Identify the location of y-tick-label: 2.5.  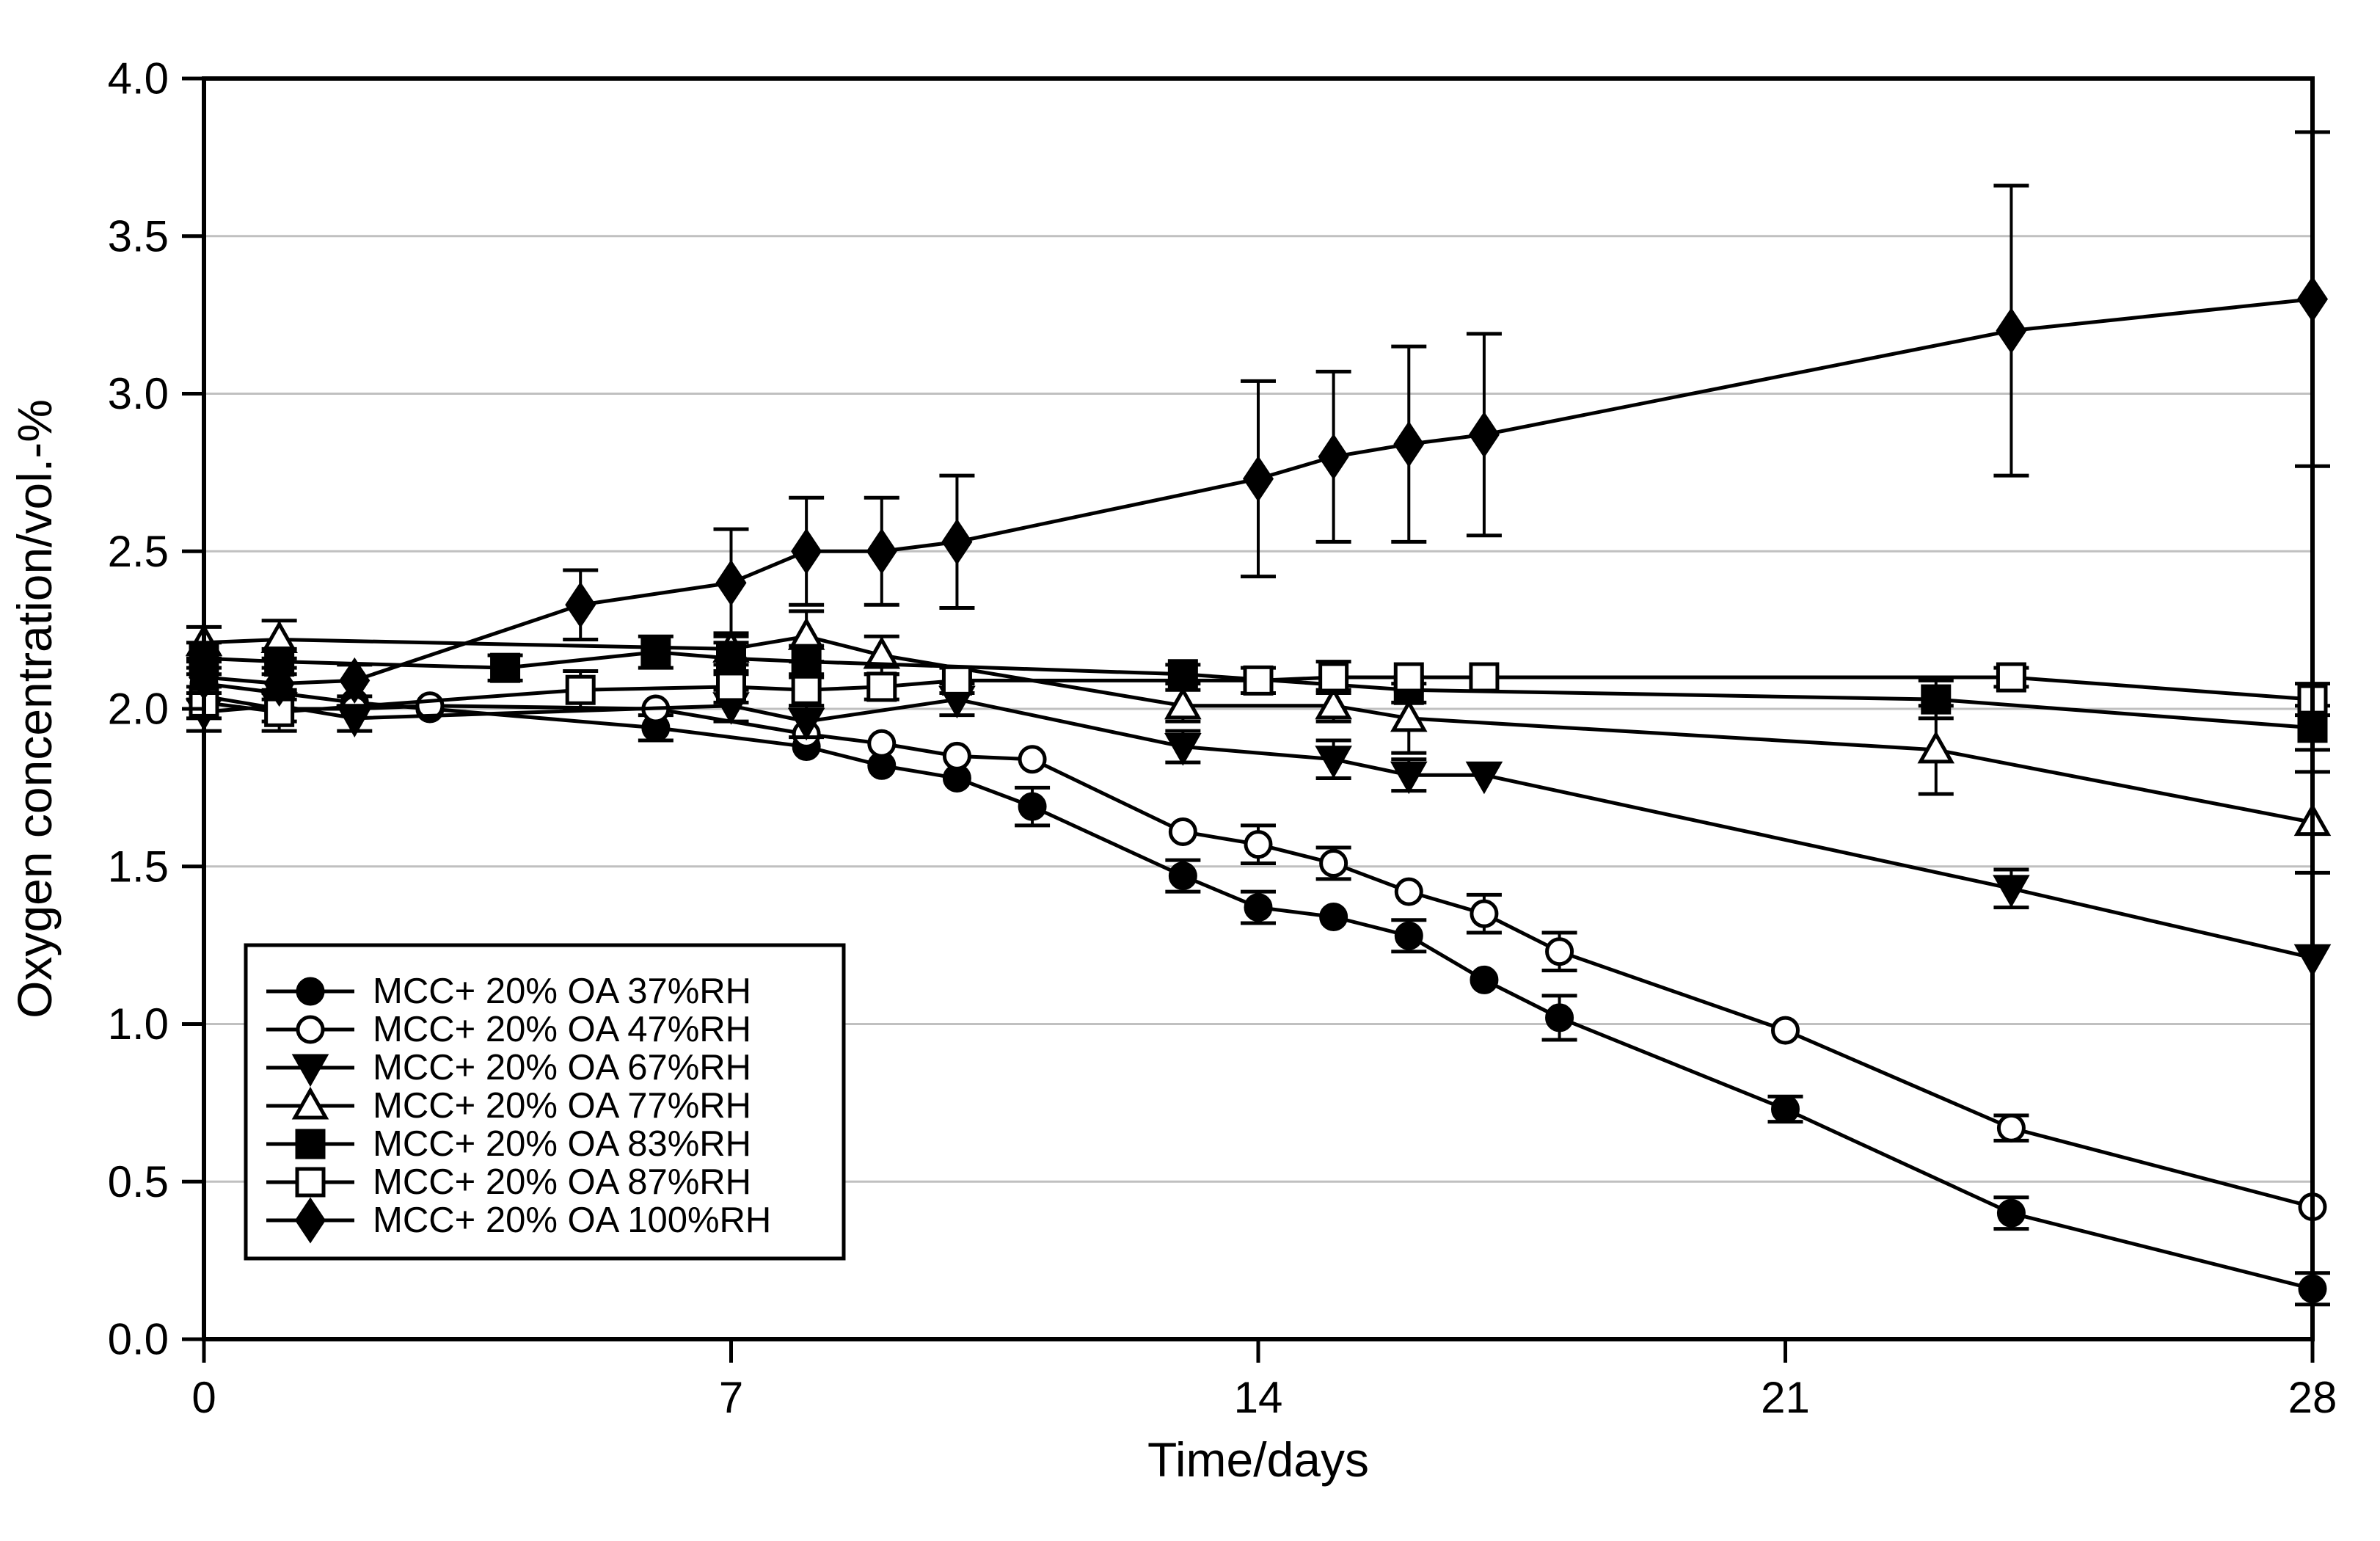
(138, 551).